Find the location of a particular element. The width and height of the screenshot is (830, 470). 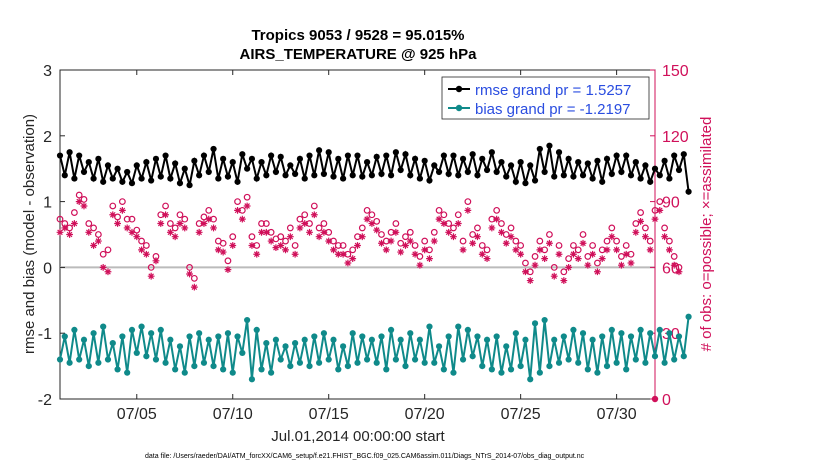

y-right-tick-label: 0 is located at coordinates (666, 400).